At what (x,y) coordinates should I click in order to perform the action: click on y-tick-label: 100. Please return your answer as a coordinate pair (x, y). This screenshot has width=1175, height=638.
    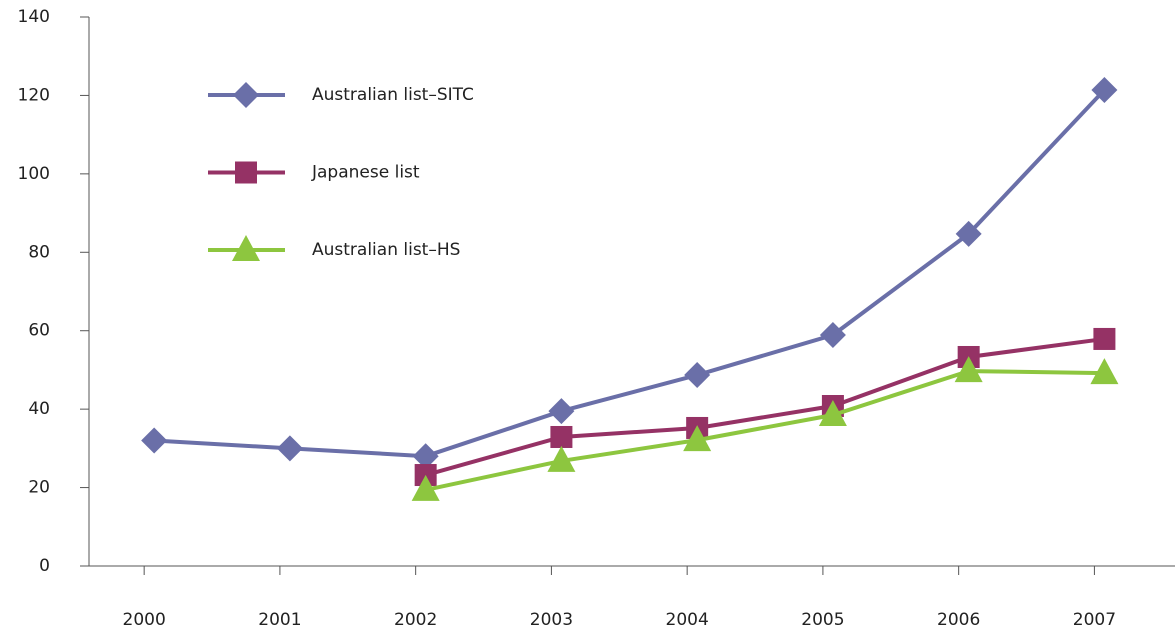
    Looking at the image, I should click on (34, 174).